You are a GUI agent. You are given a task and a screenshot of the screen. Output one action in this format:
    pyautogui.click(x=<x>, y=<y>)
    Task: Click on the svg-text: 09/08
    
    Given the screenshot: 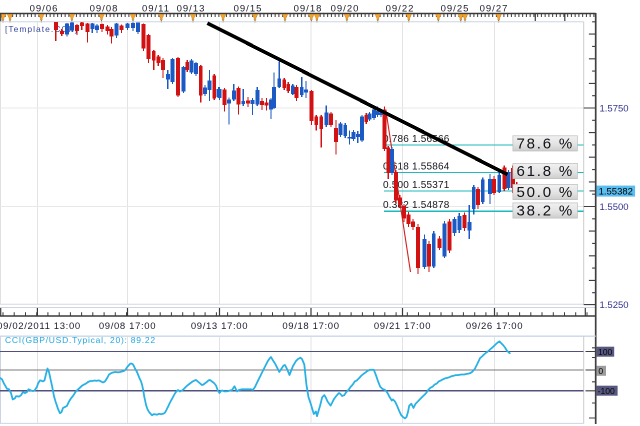 What is the action you would take?
    pyautogui.click(x=104, y=8)
    